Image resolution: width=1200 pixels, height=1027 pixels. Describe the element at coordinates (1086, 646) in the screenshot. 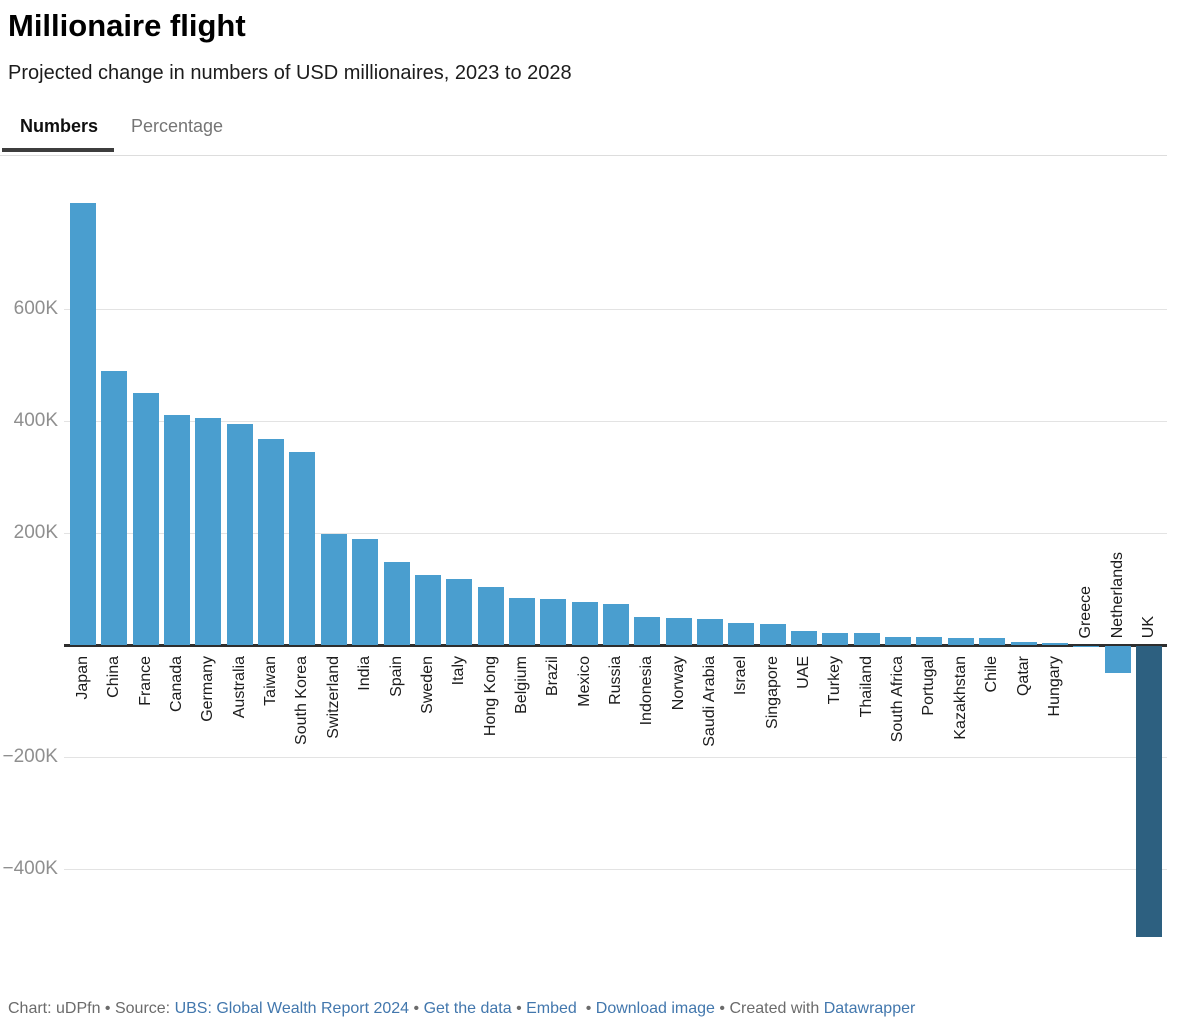

I see `bar-greece` at that location.